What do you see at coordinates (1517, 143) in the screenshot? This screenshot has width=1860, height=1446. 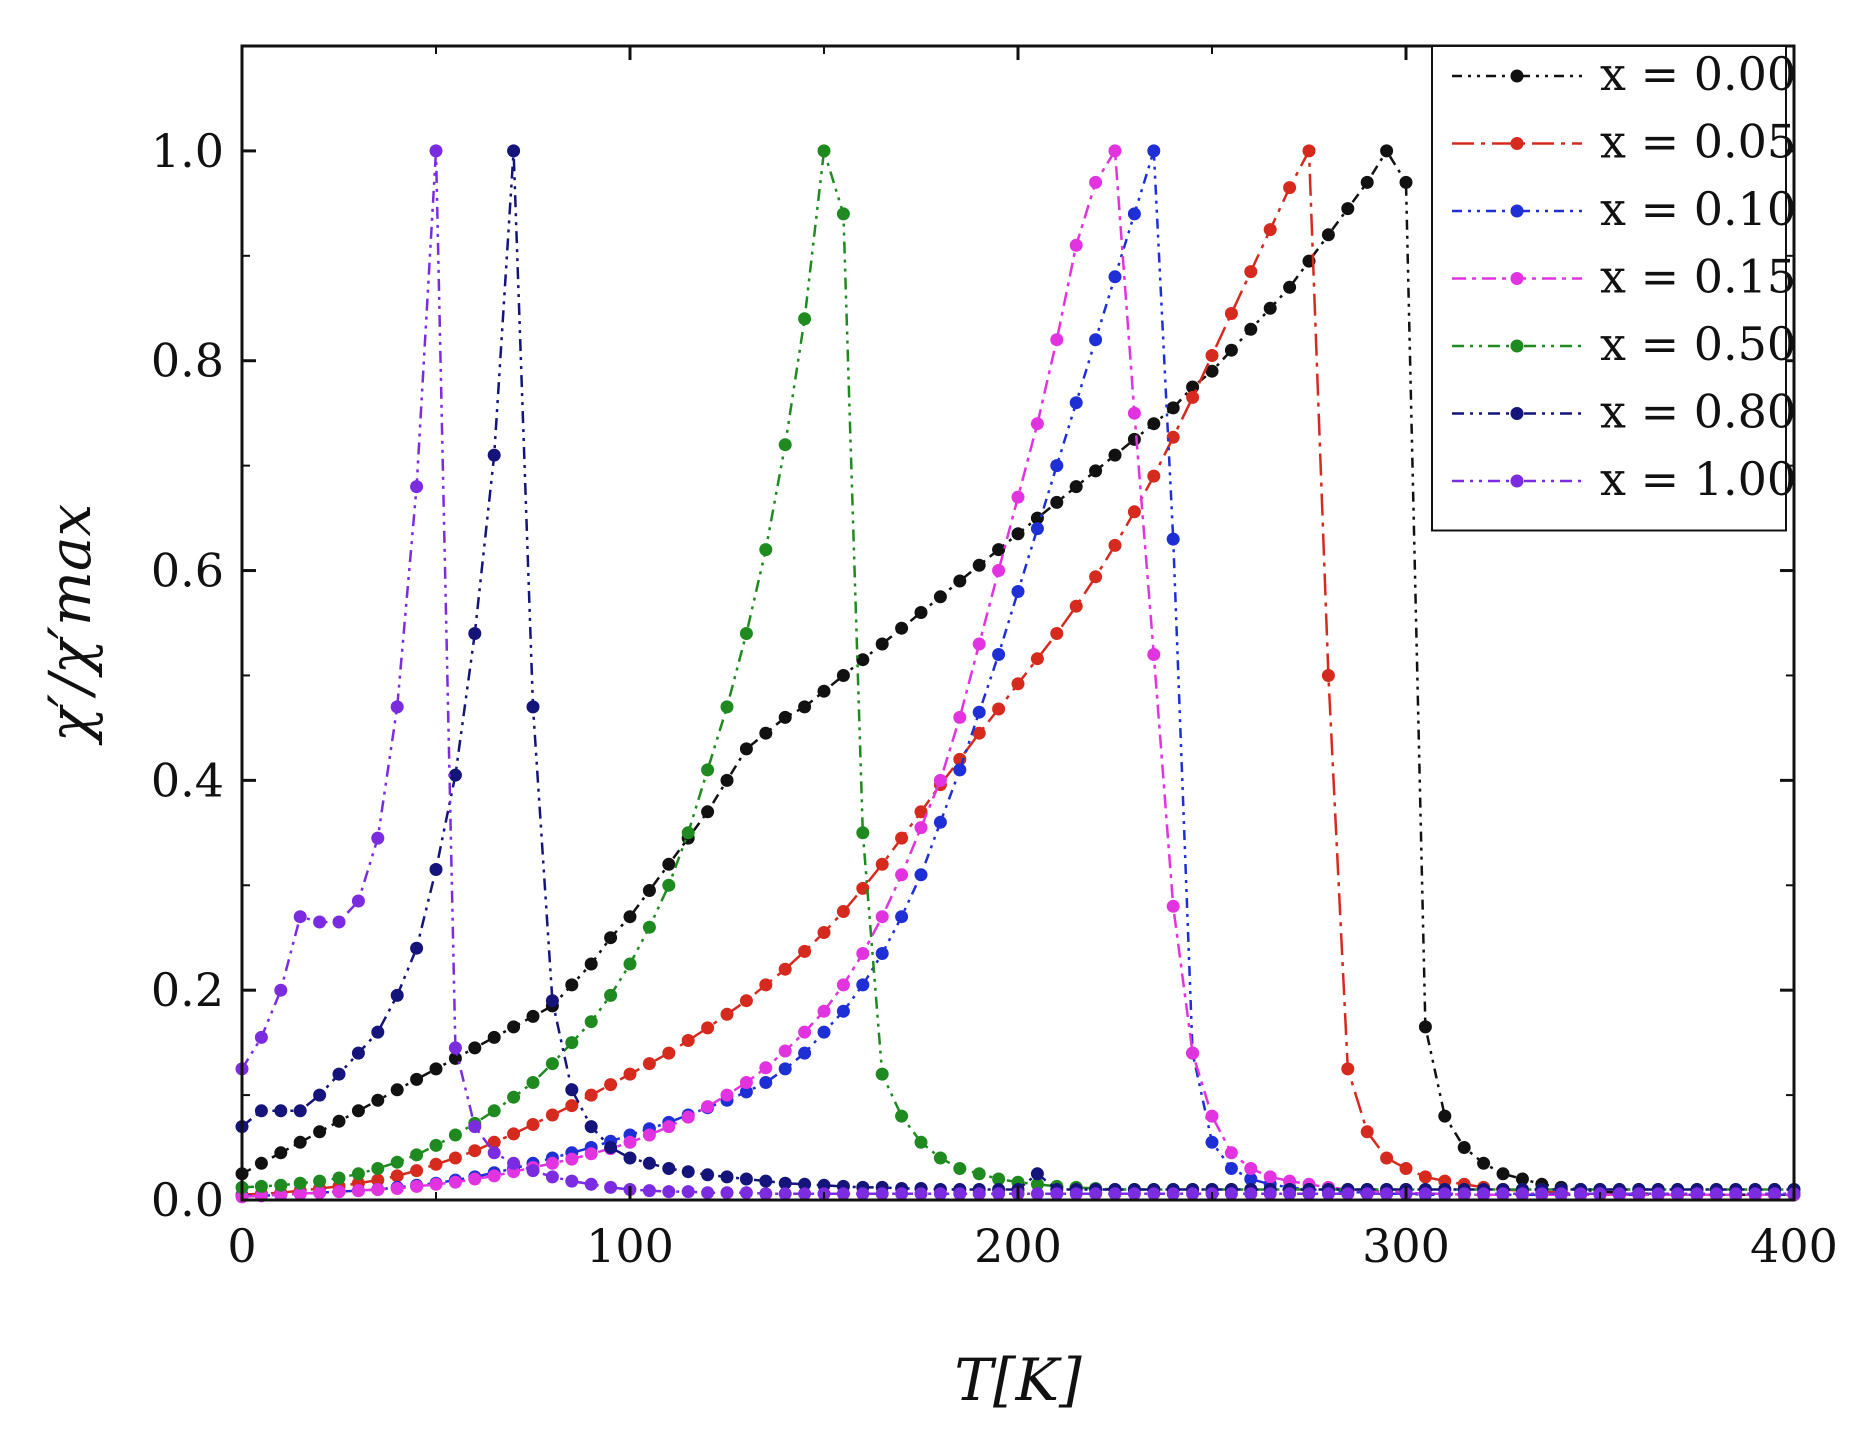 I see `legend-marker` at bounding box center [1517, 143].